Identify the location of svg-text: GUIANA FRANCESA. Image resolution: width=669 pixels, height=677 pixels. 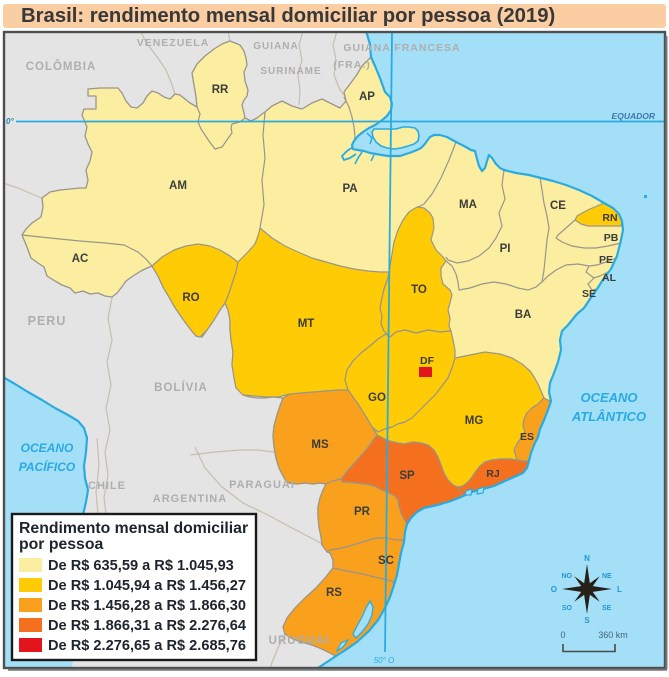
(401, 48).